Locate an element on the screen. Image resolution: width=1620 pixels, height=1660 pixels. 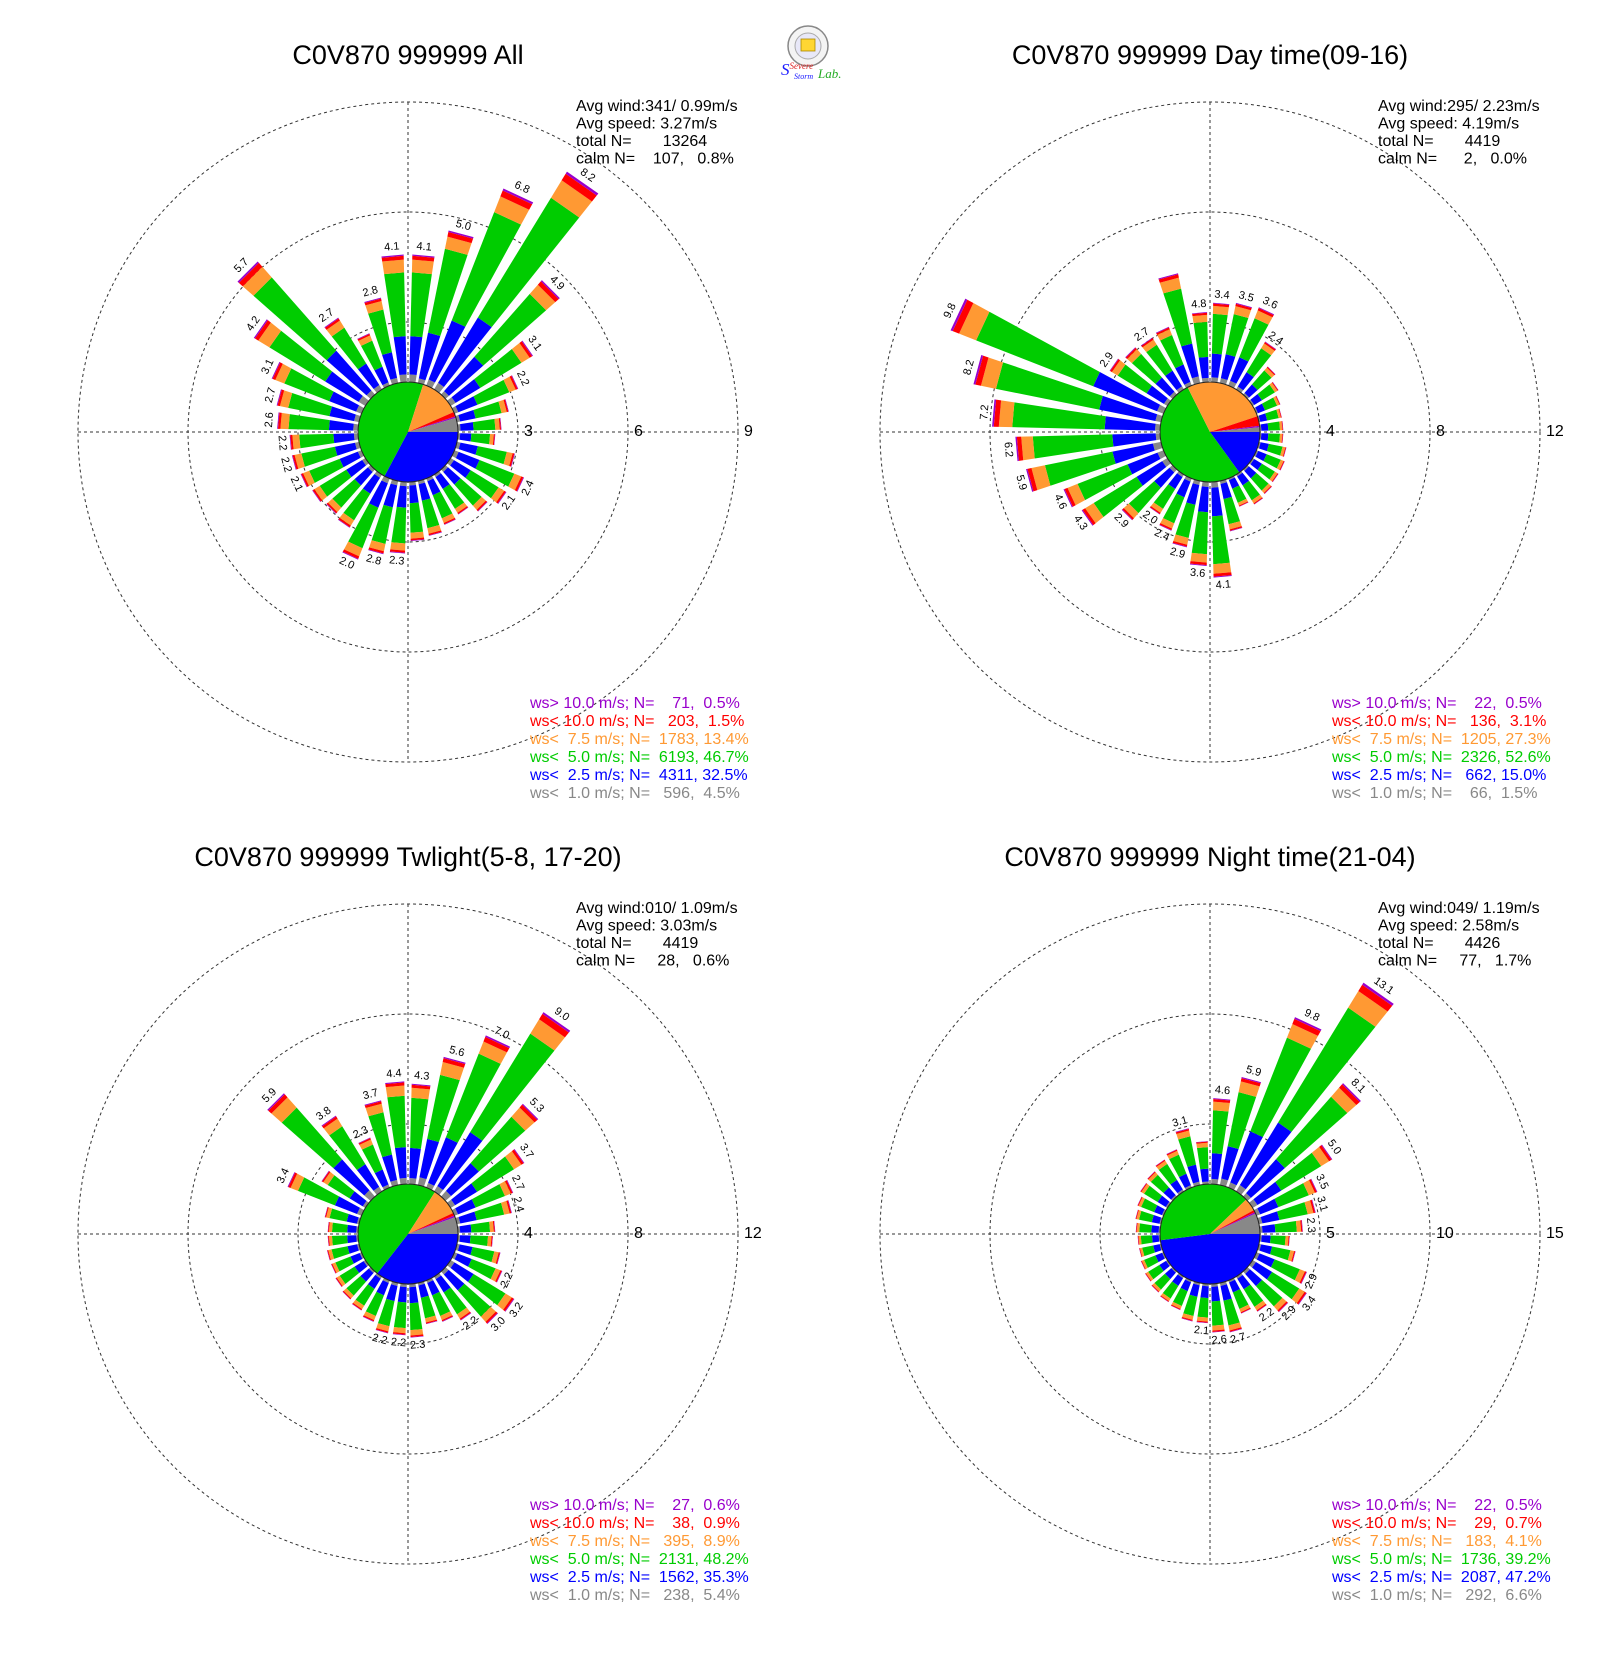
logo-text-severe: SSevere is located at coordinates (797, 69).